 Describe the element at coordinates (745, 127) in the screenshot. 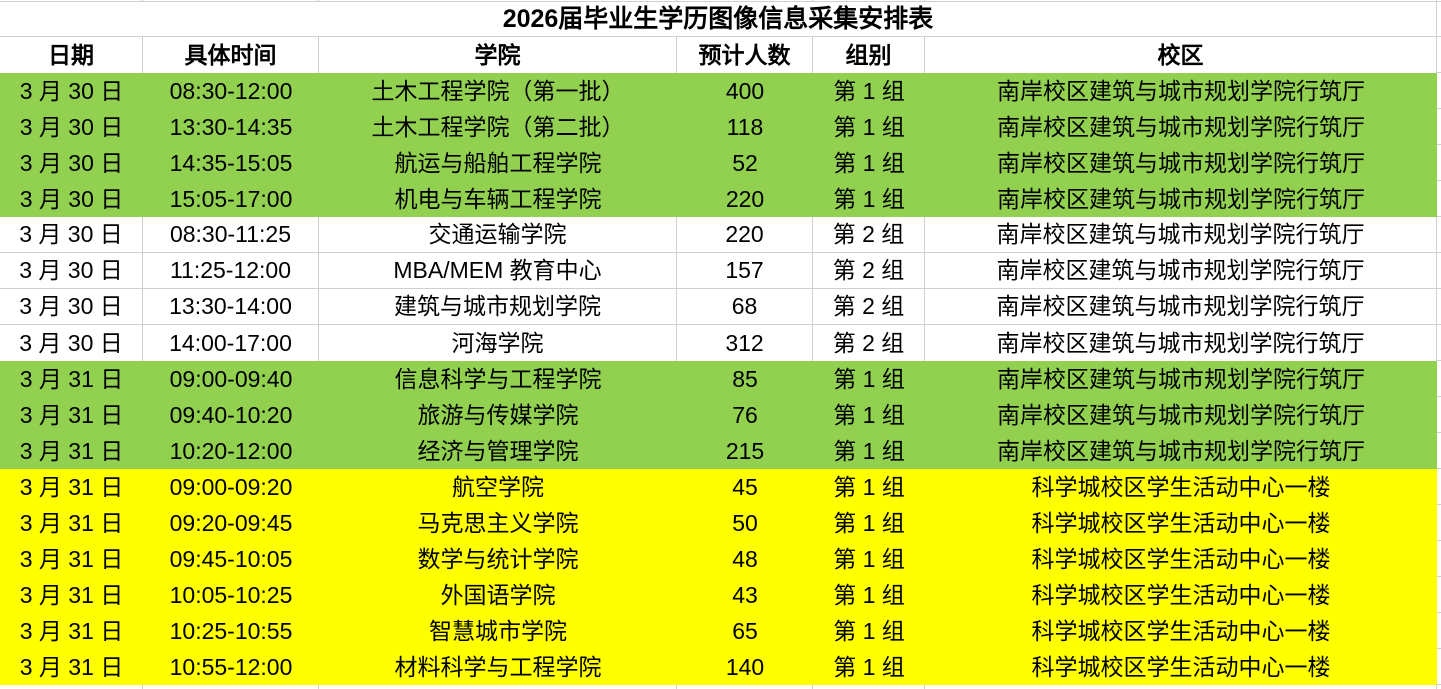

I see `cell-count: 118` at that location.